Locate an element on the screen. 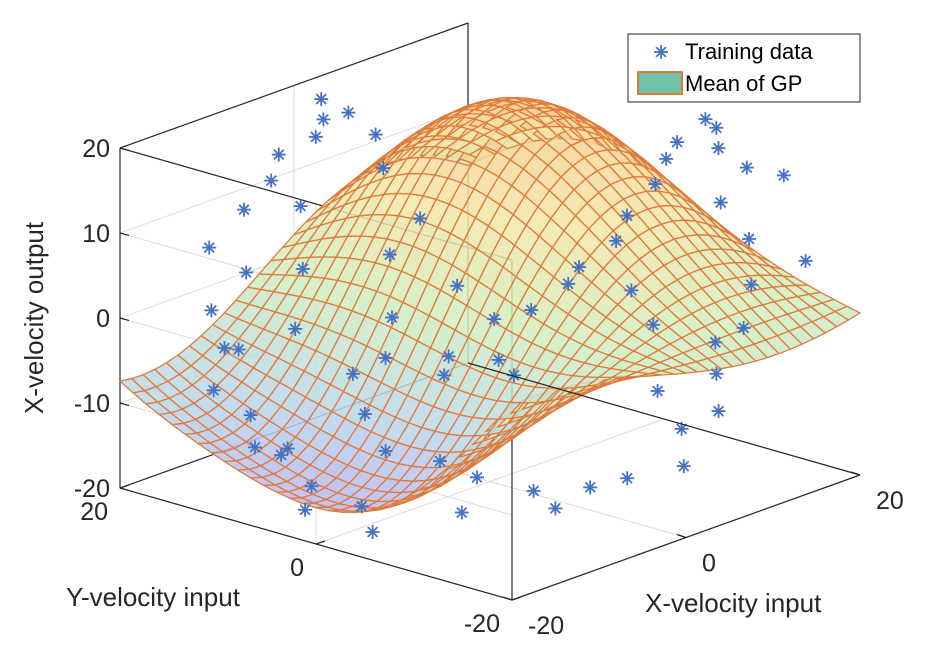  legend-asterisk is located at coordinates (661, 52).